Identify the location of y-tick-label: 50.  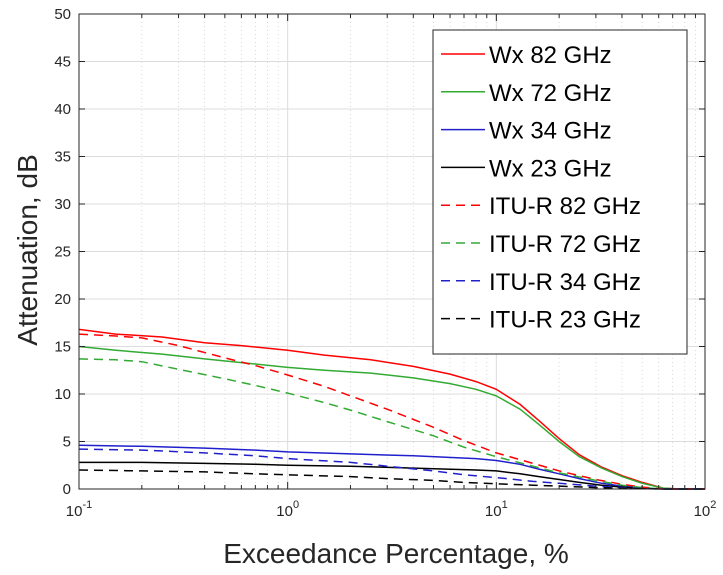
(62, 14).